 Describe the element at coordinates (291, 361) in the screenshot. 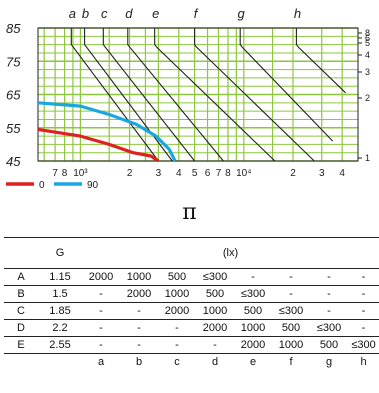

I see `footer-grade-label: f` at that location.